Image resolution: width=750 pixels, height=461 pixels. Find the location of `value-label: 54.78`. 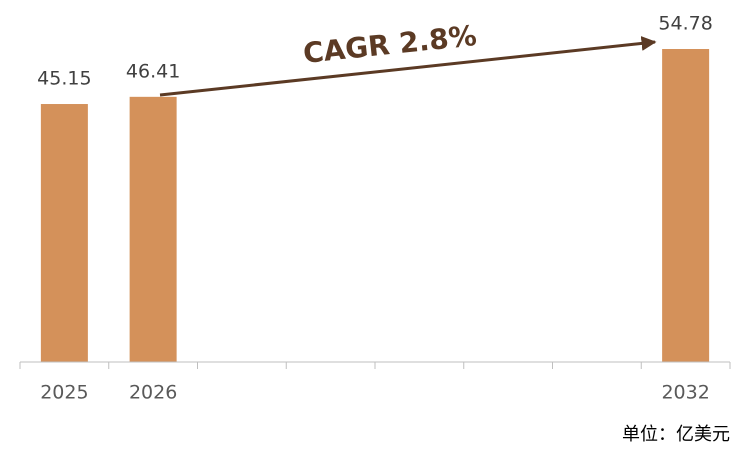

value-label: 54.78 is located at coordinates (685, 24).